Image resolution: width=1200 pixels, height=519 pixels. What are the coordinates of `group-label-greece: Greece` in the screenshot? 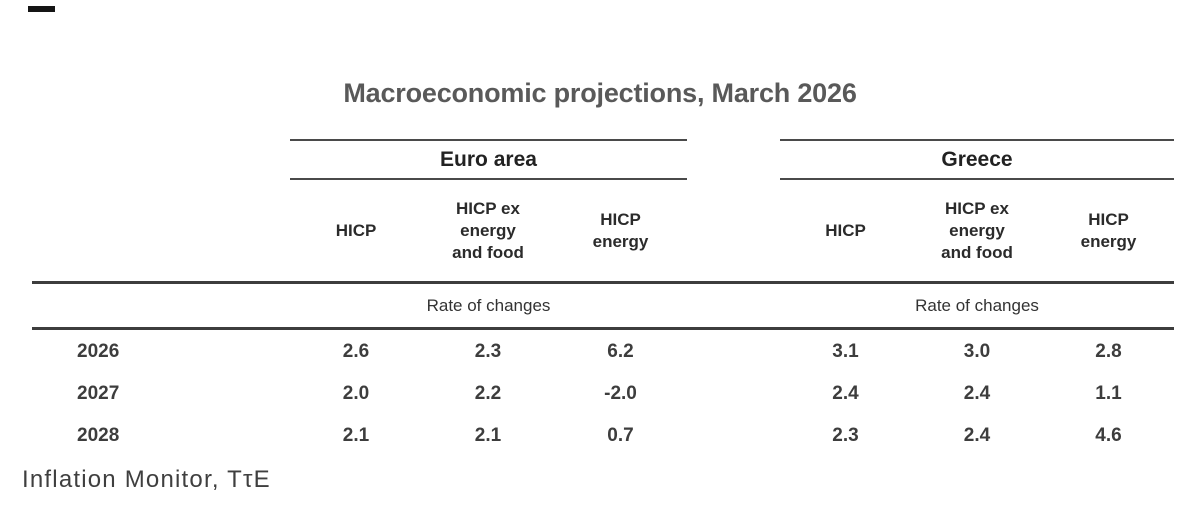 It's located at (977, 159).